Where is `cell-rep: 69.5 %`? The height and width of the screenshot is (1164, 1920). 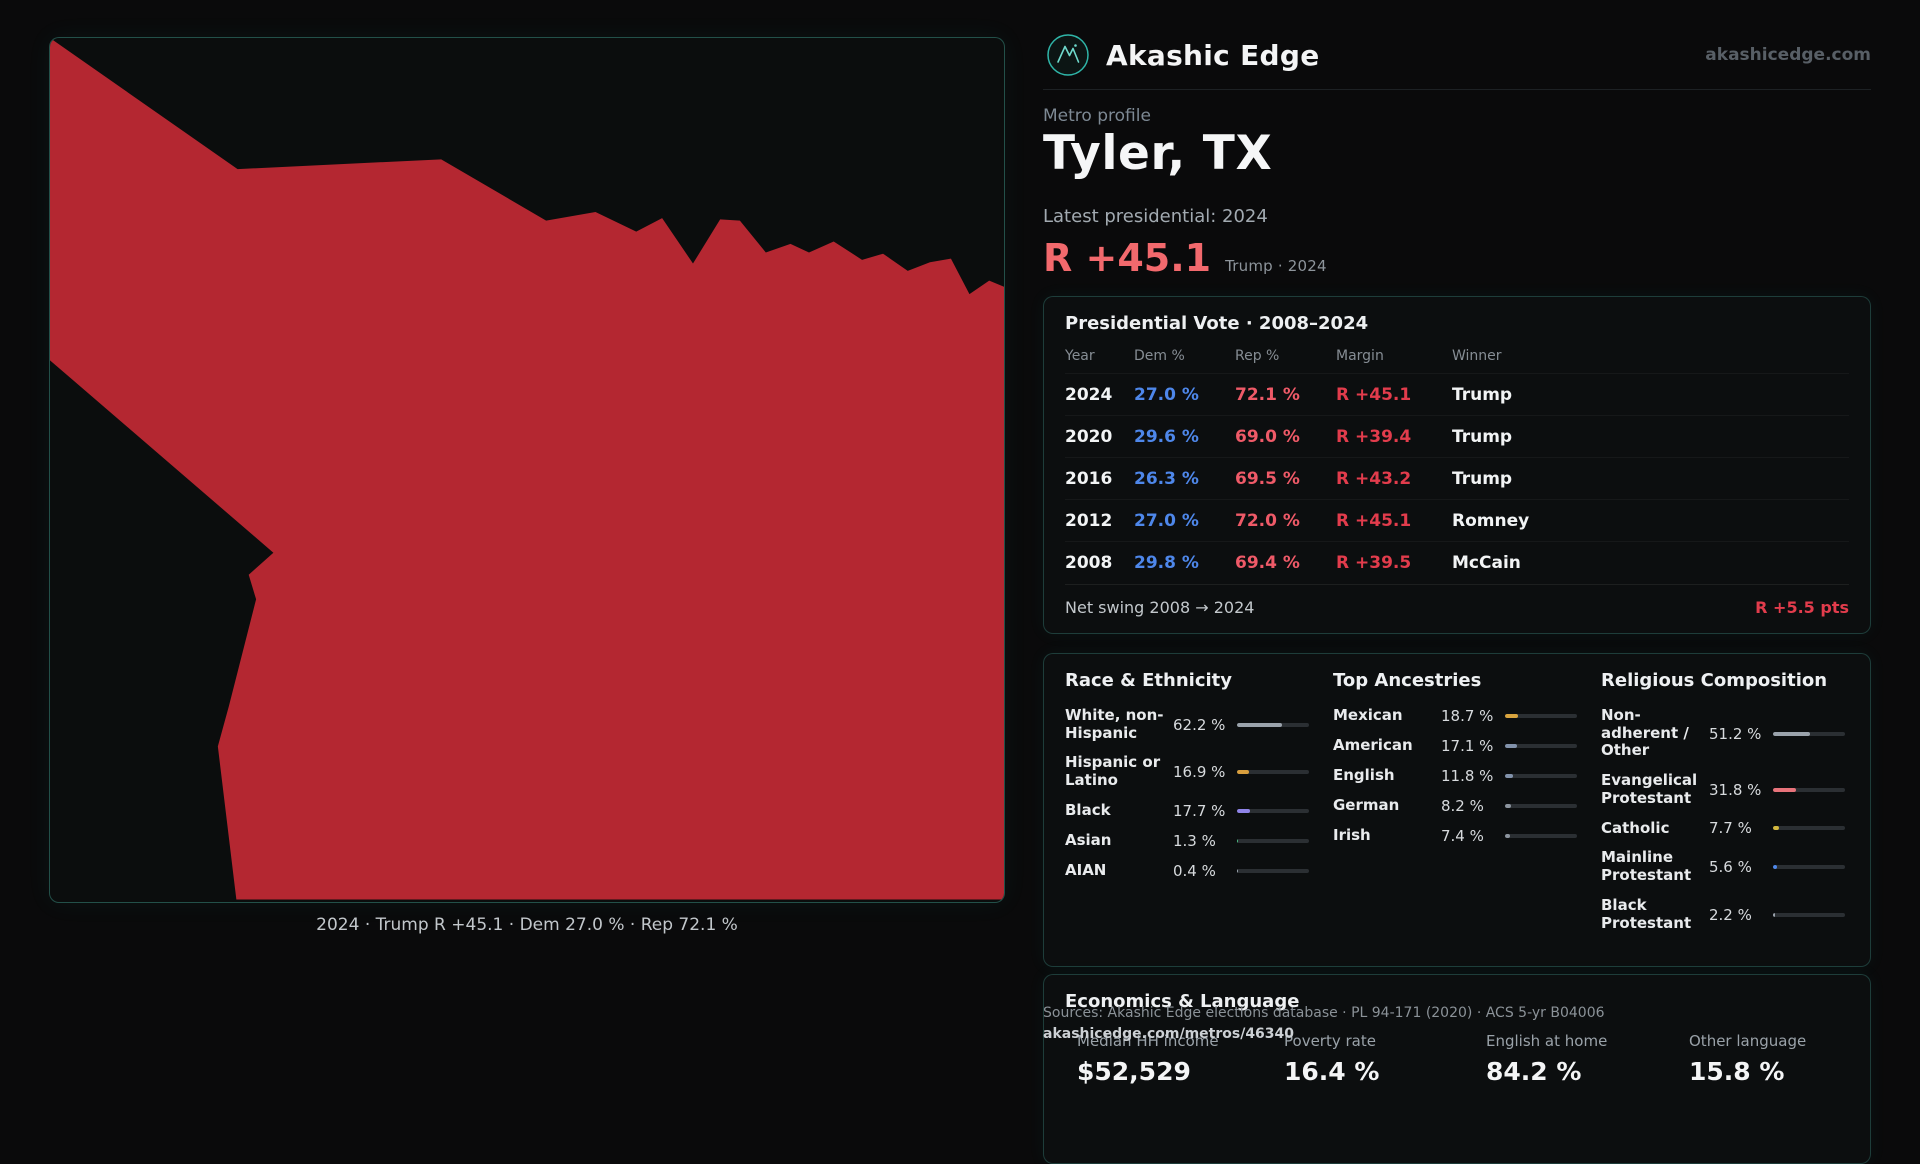 cell-rep: 69.5 % is located at coordinates (1267, 478).